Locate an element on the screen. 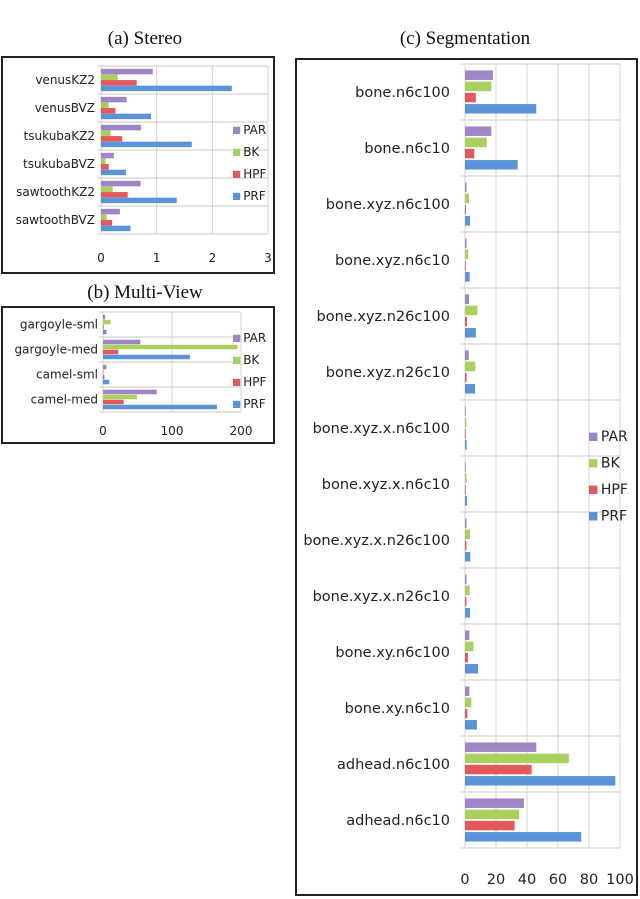  category-label: gargoyle-sml is located at coordinates (59, 325).